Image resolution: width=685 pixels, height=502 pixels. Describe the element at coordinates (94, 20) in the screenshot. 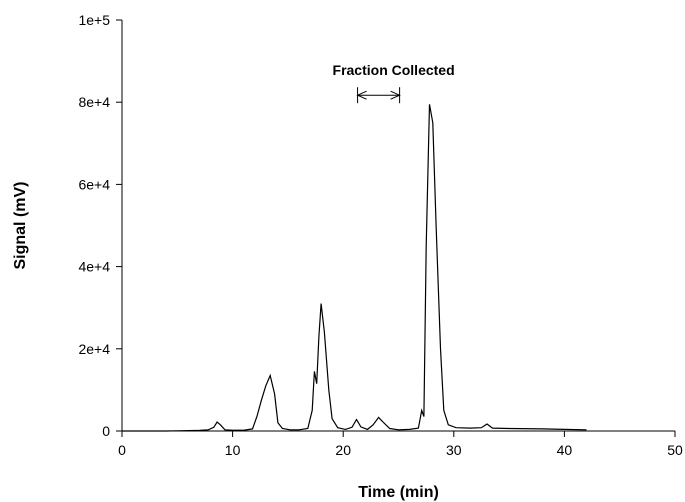

I see `y-tick-label: 1e+5` at that location.